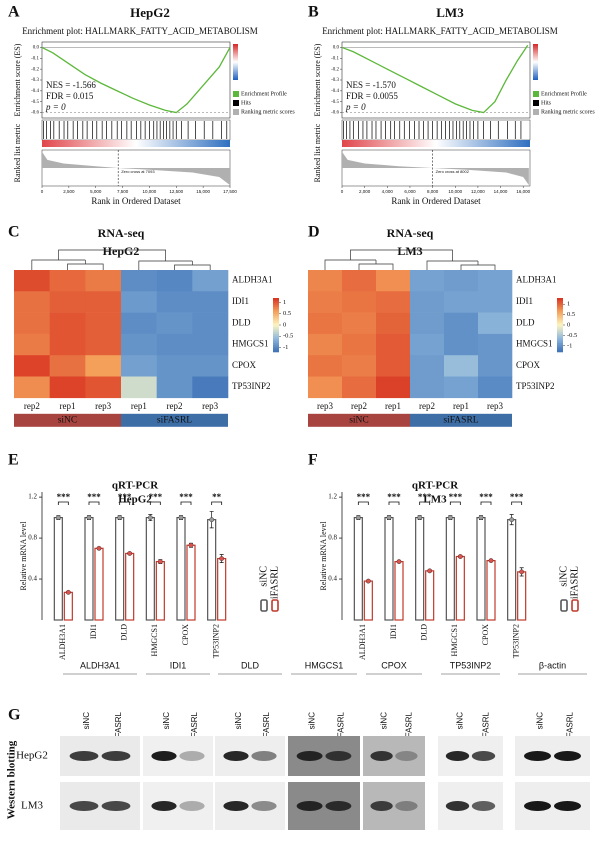 This screenshot has height=848, width=600. What do you see at coordinates (563, 576) in the screenshot?
I see `legend-label: siNC` at bounding box center [563, 576].